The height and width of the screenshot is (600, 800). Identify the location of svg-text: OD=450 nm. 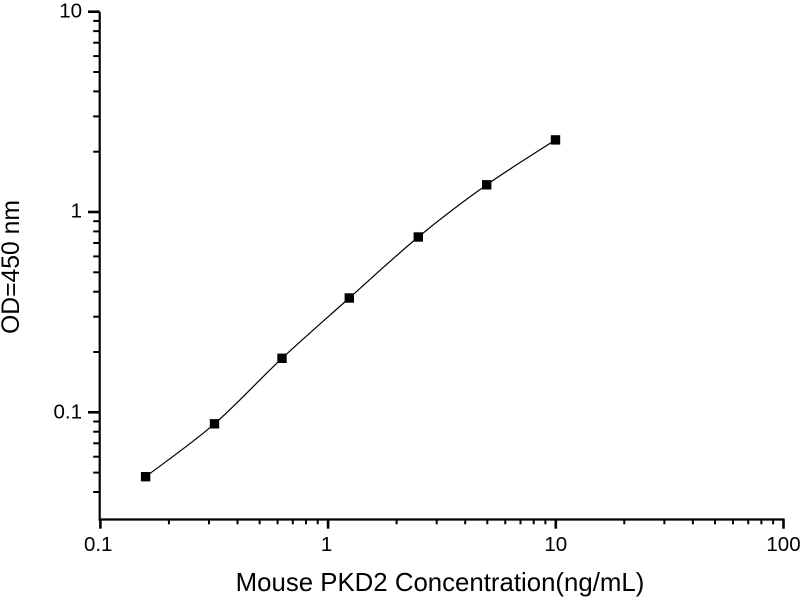
(12, 267).